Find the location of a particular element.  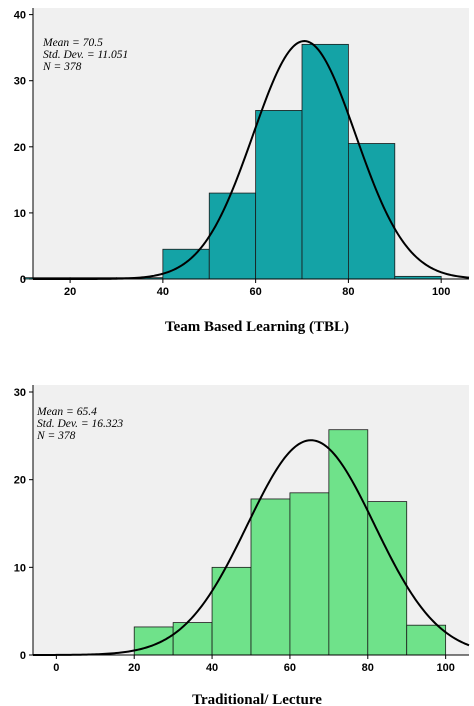

stats-annotation: Std. Dev. = 16.323 is located at coordinates (80, 424).